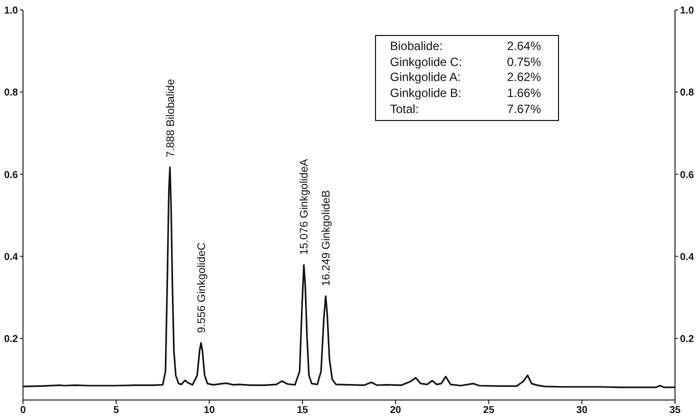  I want to click on annotation: Ginkgolide A:, so click(426, 78).